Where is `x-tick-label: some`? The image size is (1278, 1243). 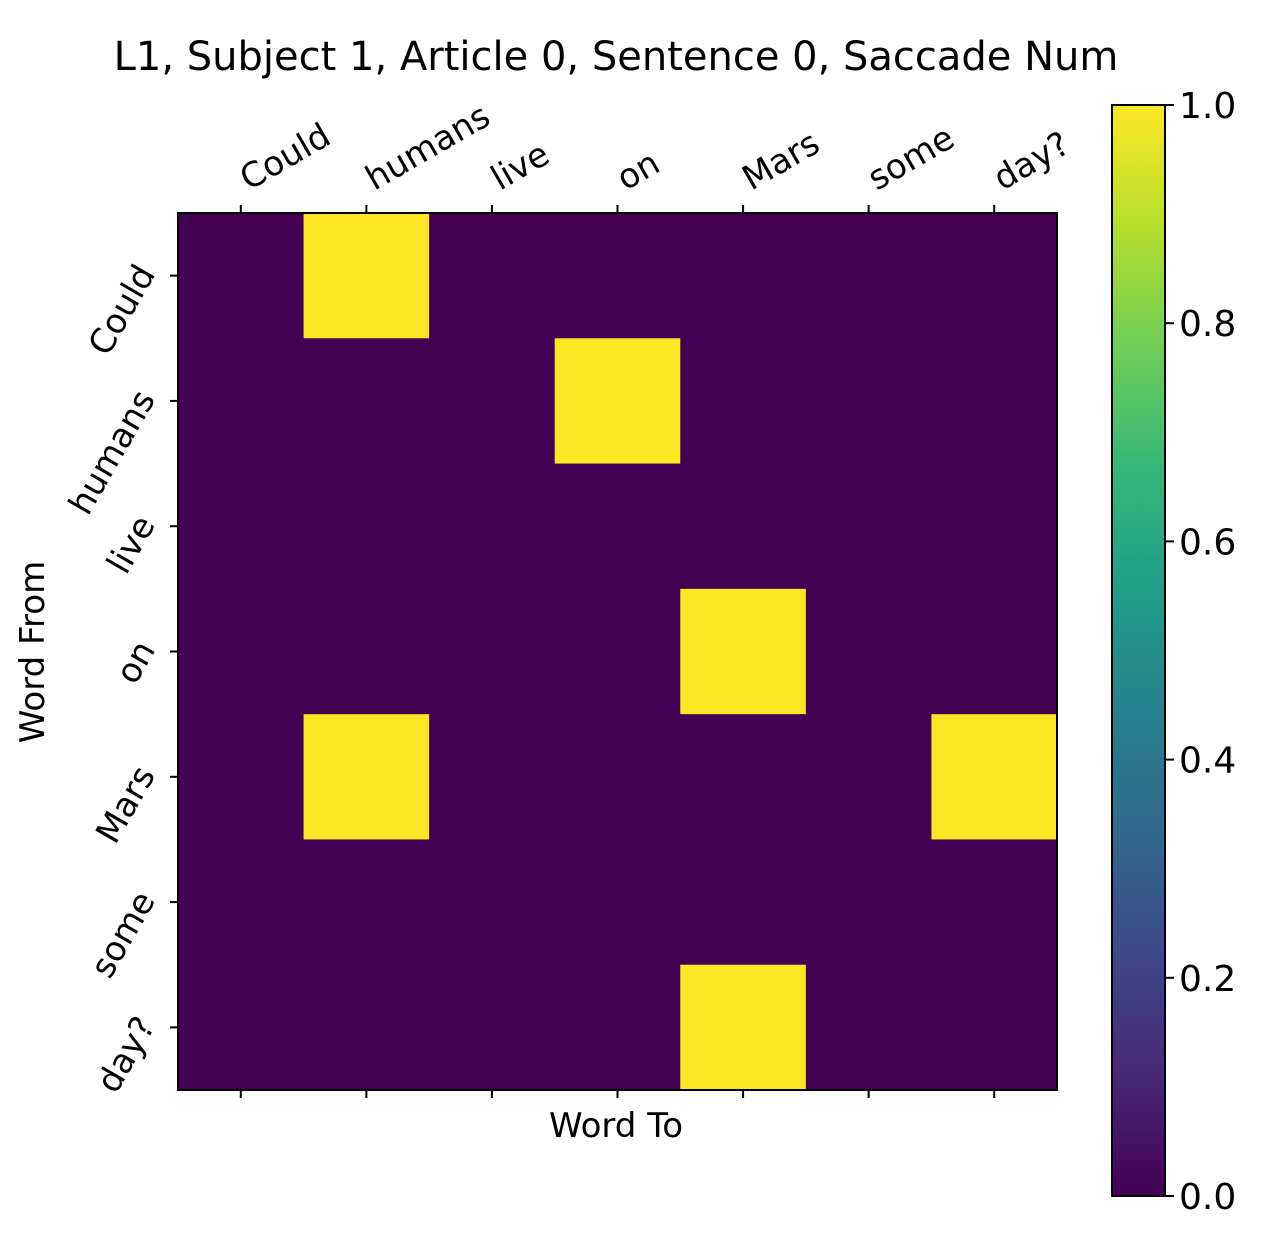
x-tick-label: some is located at coordinates (911, 158).